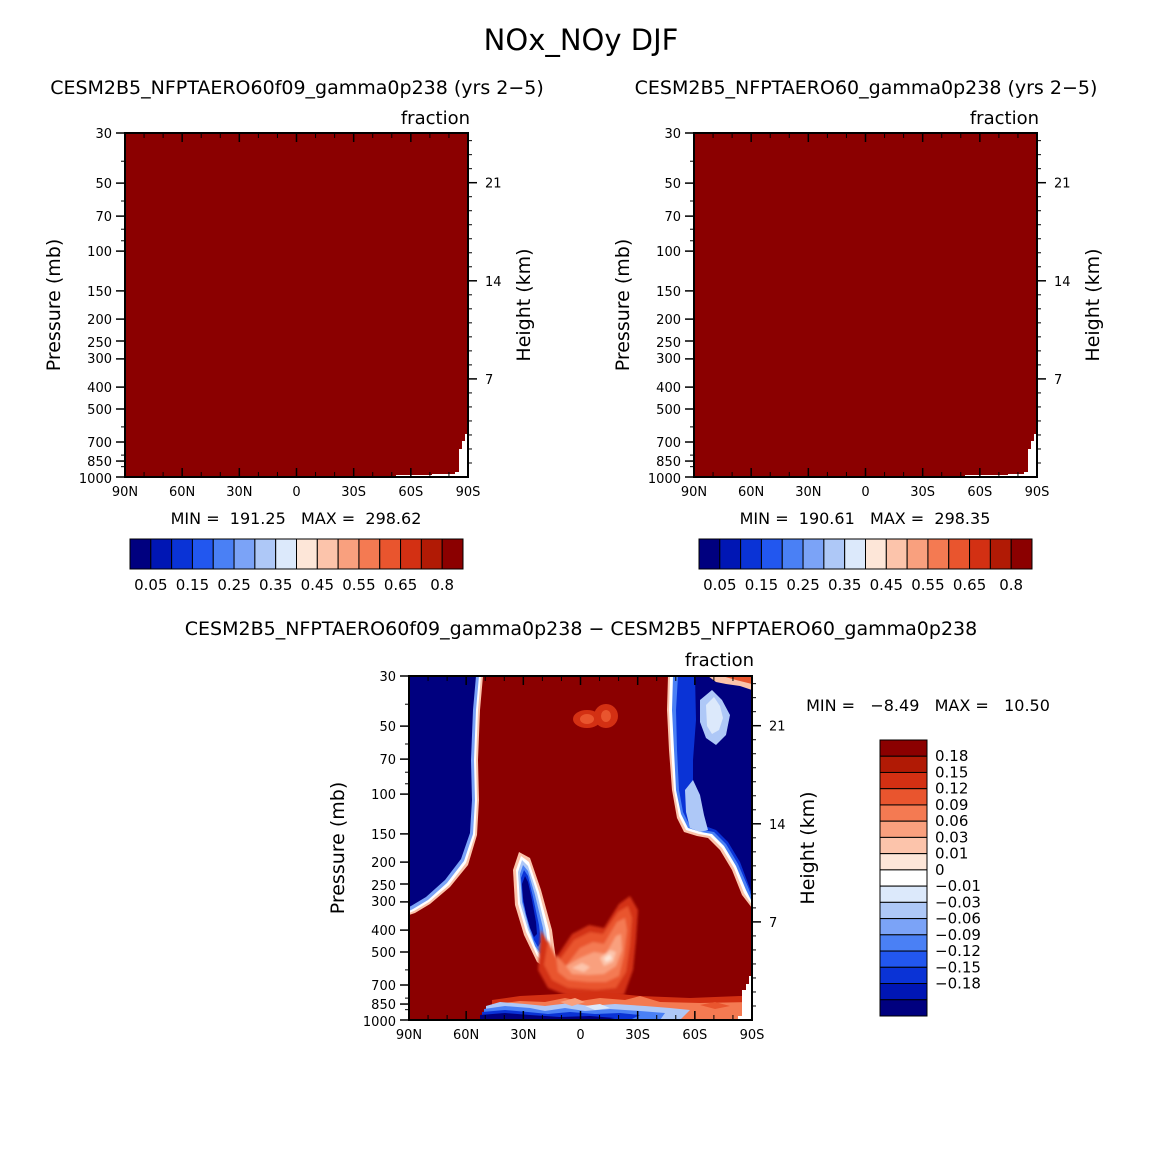 This screenshot has width=1163, height=1160. Describe the element at coordinates (940, 870) in the screenshot. I see `colorbar-label: 0` at that location.